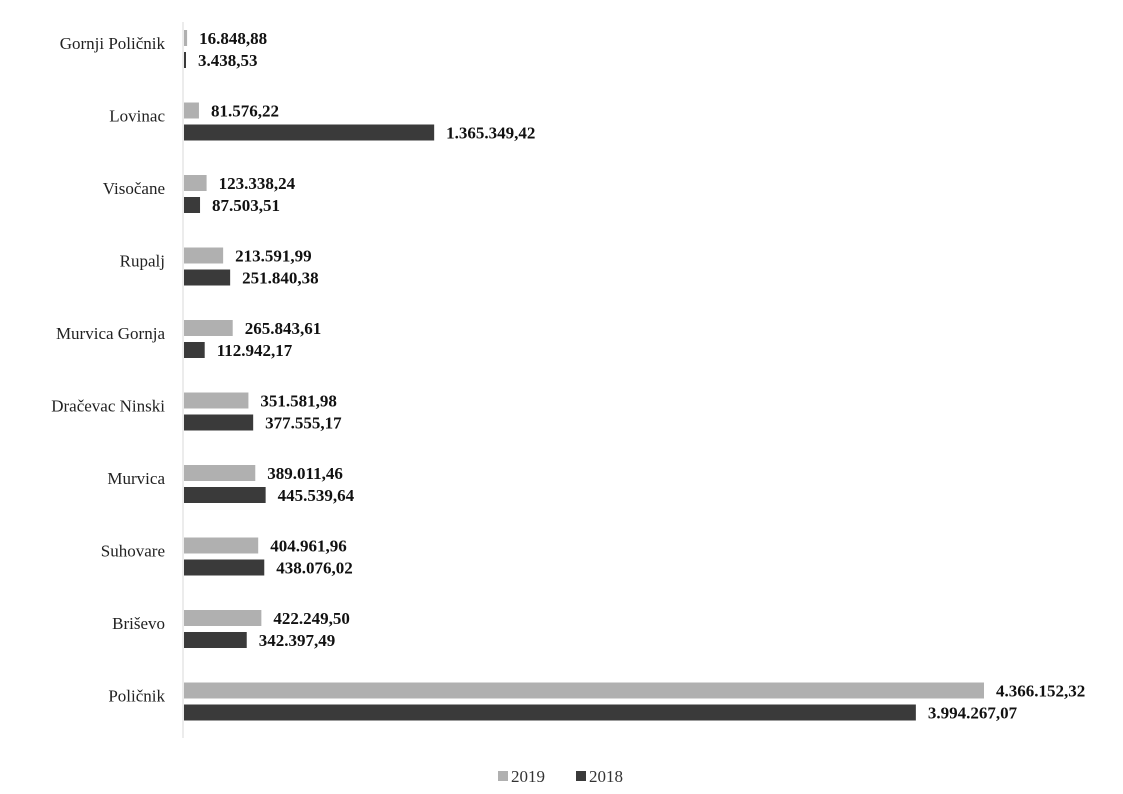  I want to click on category-label-murvica-gornja: Murvica Gornja, so click(111, 333).